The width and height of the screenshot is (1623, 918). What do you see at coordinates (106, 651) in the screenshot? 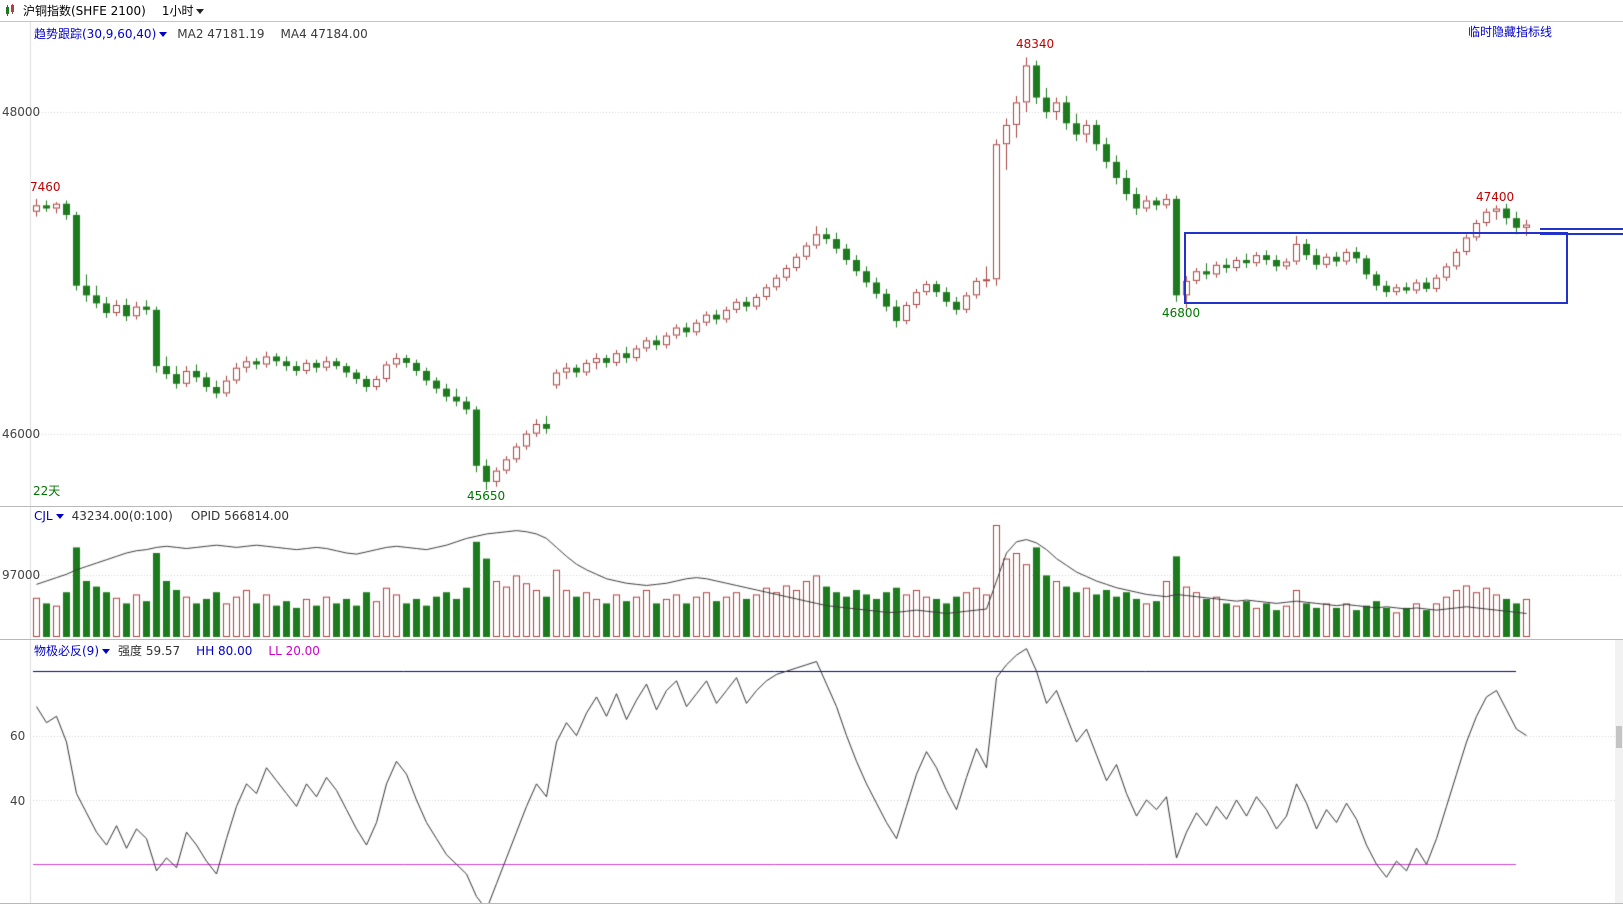
I see `oscillator-indicator-caret-icon` at bounding box center [106, 651].